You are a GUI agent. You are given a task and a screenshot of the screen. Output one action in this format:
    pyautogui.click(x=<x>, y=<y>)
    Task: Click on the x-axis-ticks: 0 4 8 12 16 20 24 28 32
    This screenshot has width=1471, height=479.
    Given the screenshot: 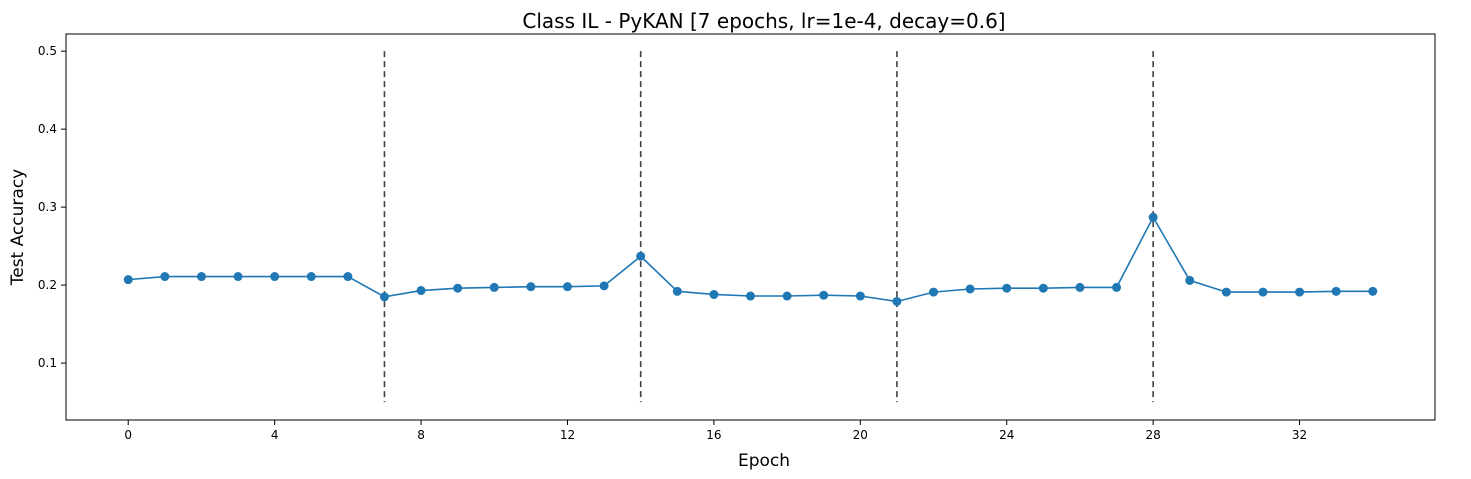 What is the action you would take?
    pyautogui.click(x=715, y=431)
    